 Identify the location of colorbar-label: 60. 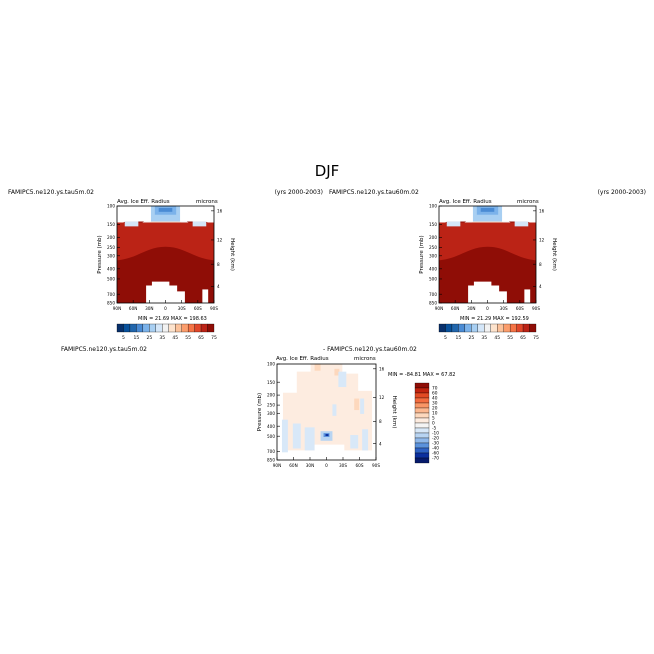
(435, 394).